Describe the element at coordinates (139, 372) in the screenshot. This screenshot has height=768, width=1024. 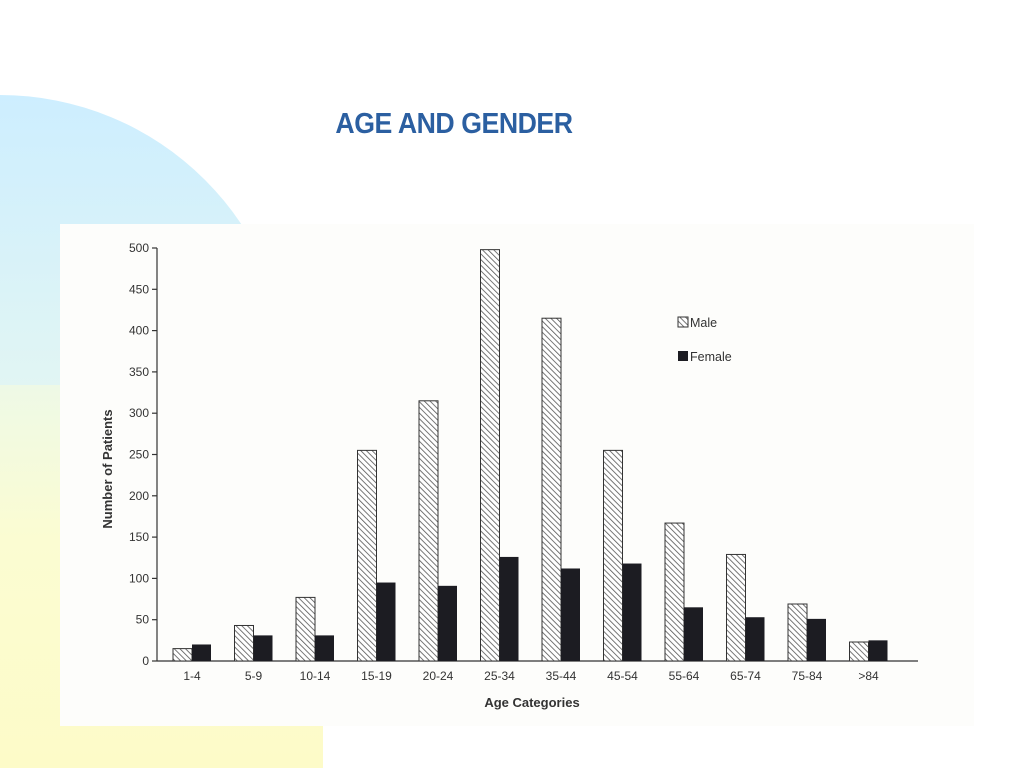
I see `y-tick-label: 350` at that location.